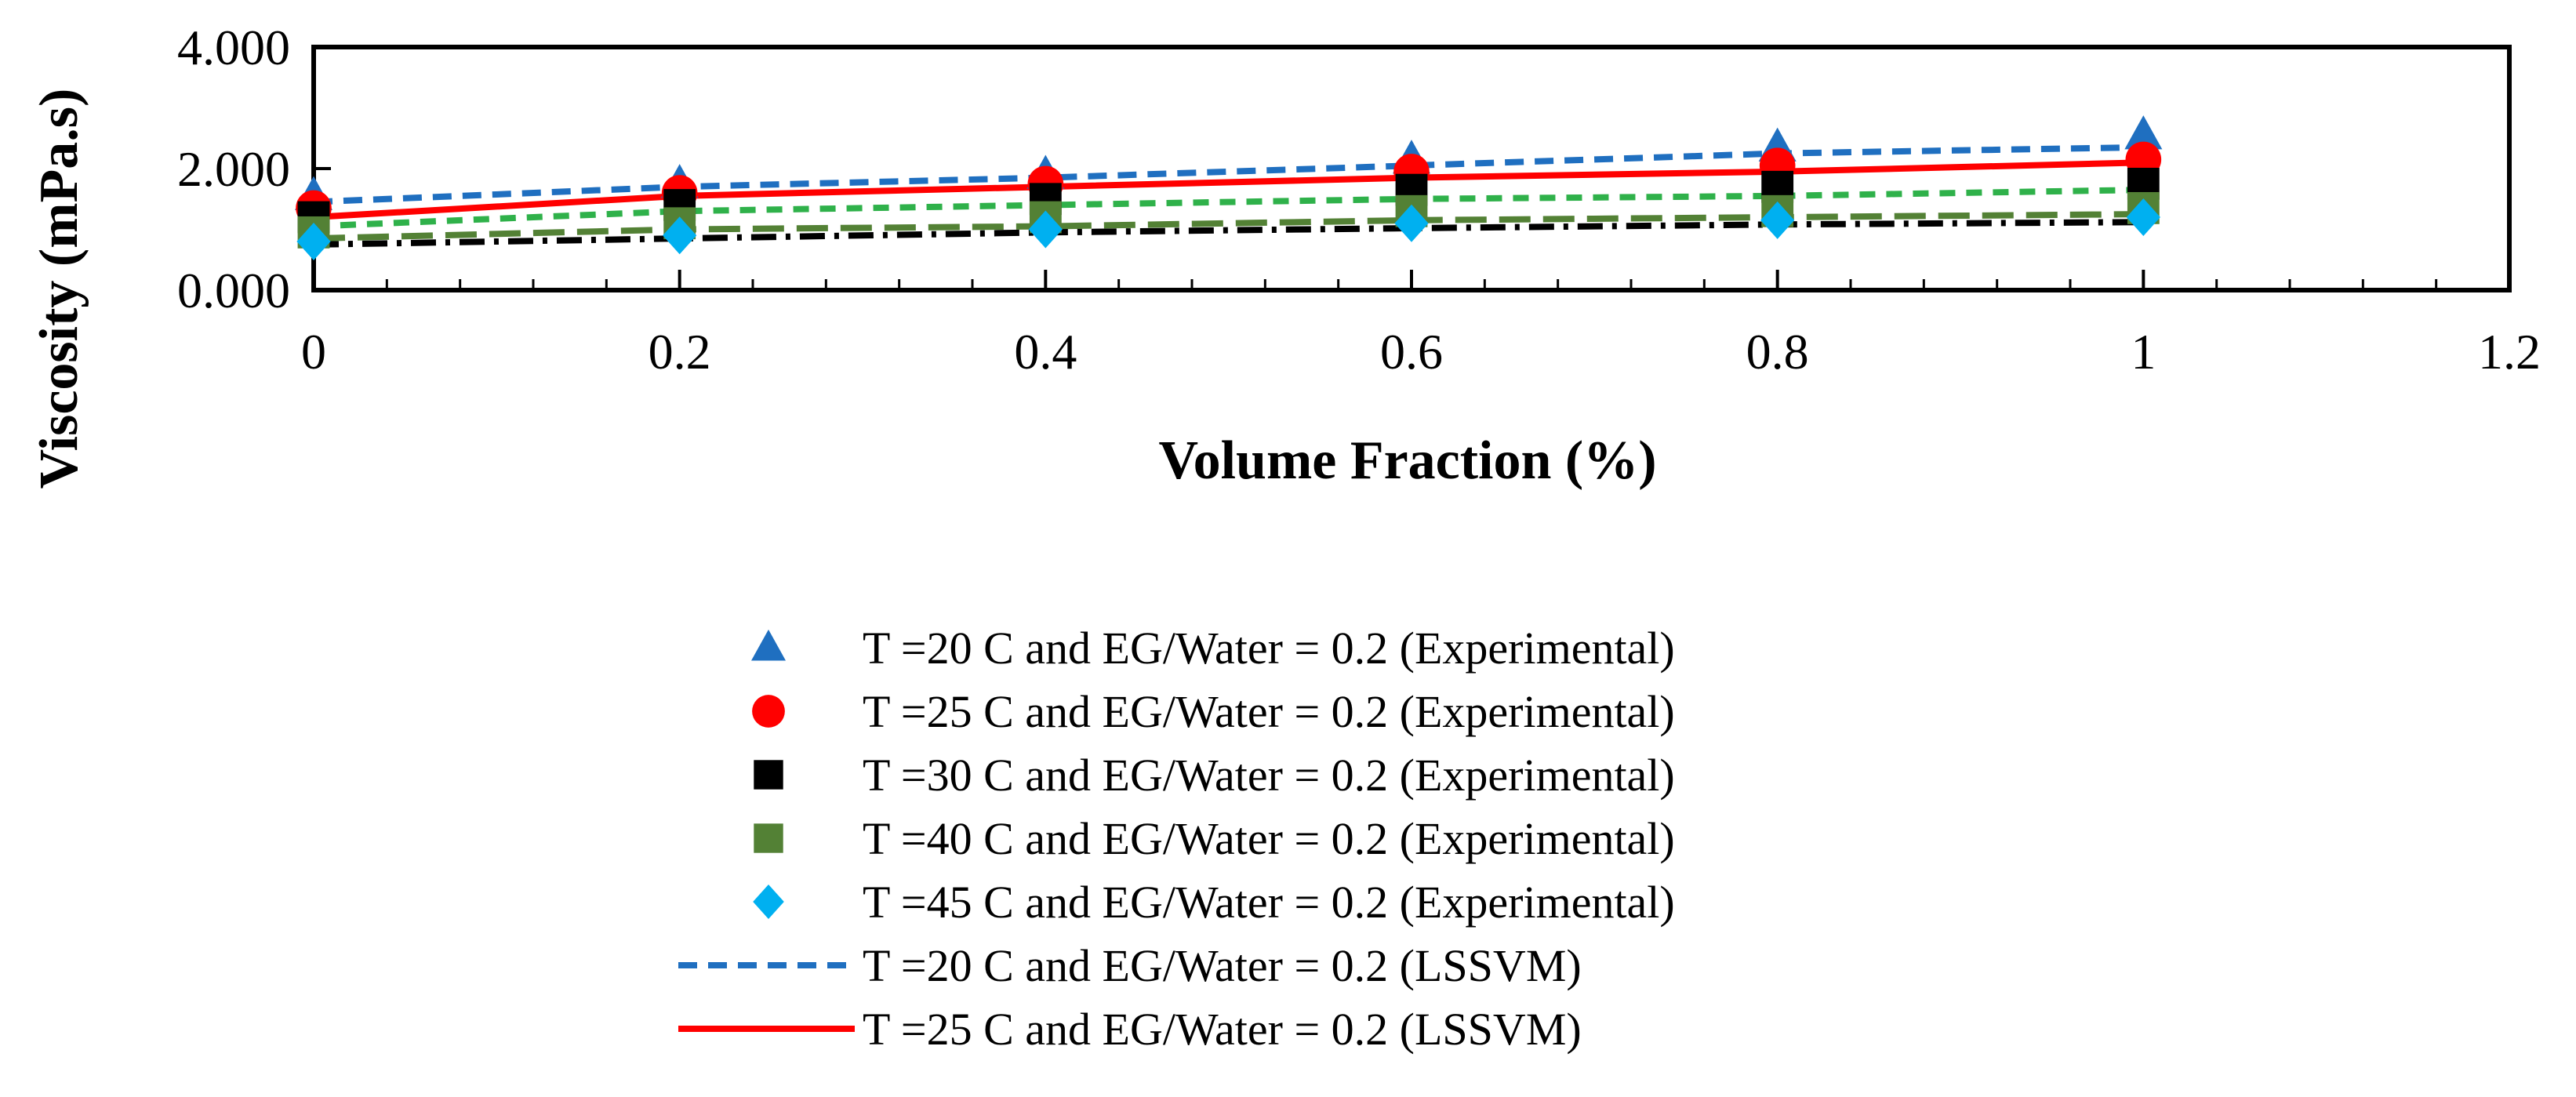 This screenshot has width=2576, height=1097. What do you see at coordinates (1222, 965) in the screenshot?
I see `legend-label: T =20 C and EG/Water = 0.2 (LSSVM)` at bounding box center [1222, 965].